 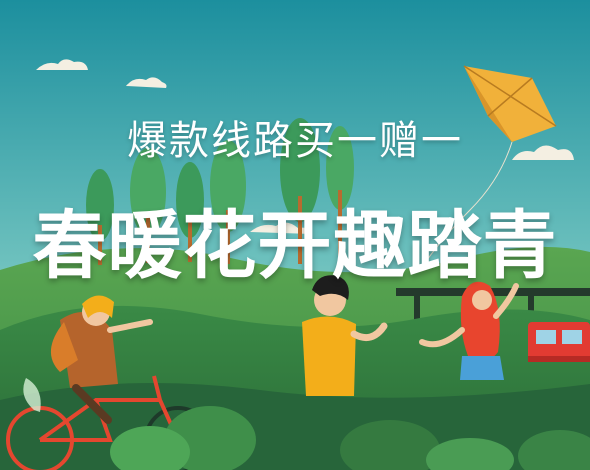 What do you see at coordinates (345, 335) in the screenshot?
I see `boy-figure` at bounding box center [345, 335].